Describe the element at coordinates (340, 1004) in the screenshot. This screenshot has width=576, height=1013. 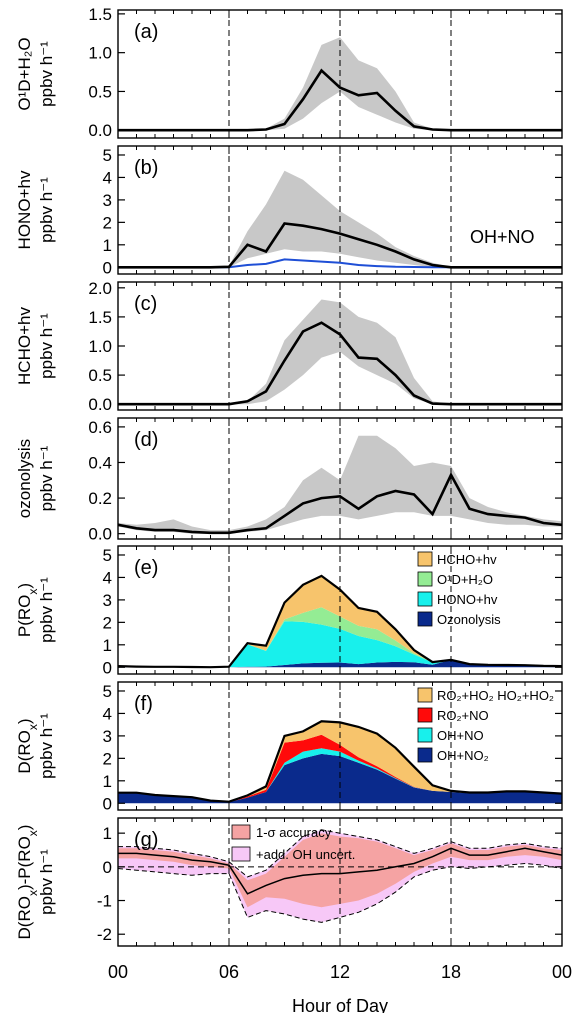
I see `x-axis-label: Hour of Day` at that location.